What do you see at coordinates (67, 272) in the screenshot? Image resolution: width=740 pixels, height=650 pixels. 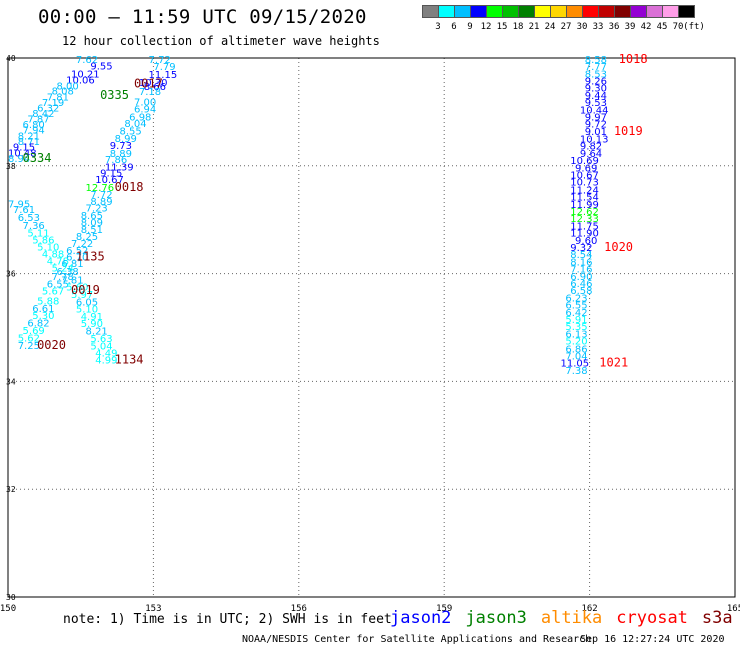 I see `wave-height-point: 6.38` at bounding box center [67, 272].